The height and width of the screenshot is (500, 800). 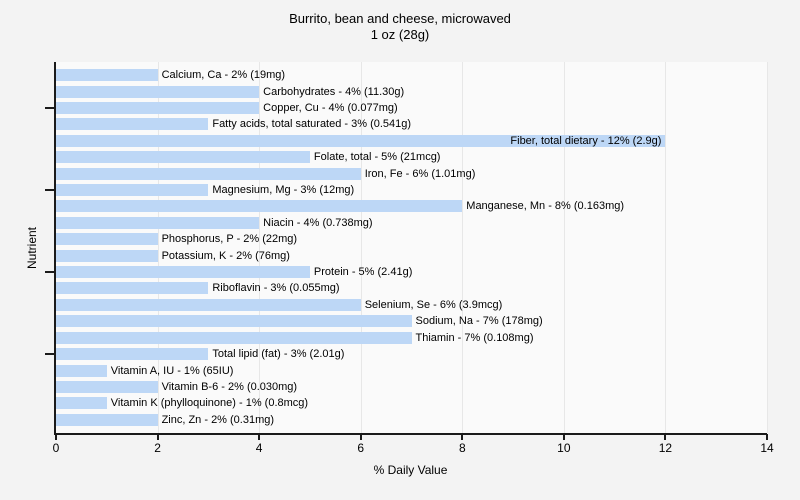 What do you see at coordinates (32, 247) in the screenshot?
I see `y-axis-label: Nutrient` at bounding box center [32, 247].